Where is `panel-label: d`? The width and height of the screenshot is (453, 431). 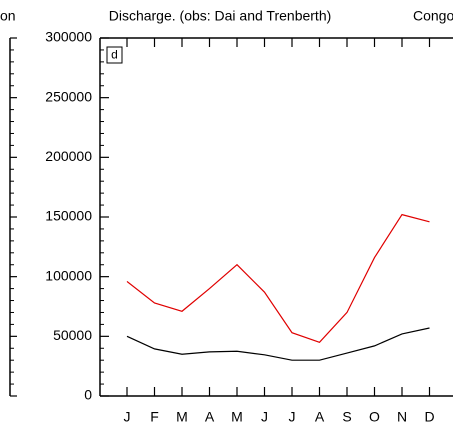
panel-label: d is located at coordinates (114, 55).